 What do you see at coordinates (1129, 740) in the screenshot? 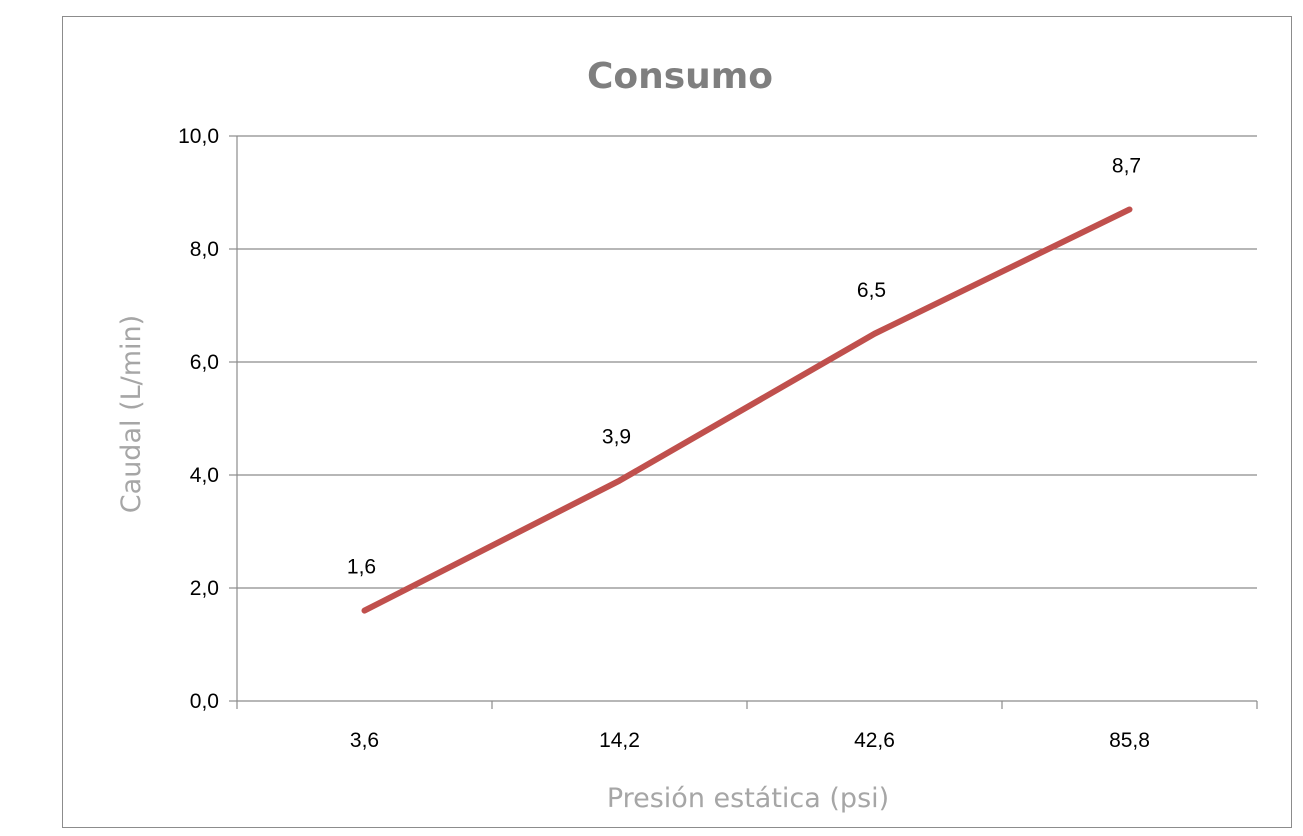
I see `x-tick-label: 85,8` at bounding box center [1129, 740].